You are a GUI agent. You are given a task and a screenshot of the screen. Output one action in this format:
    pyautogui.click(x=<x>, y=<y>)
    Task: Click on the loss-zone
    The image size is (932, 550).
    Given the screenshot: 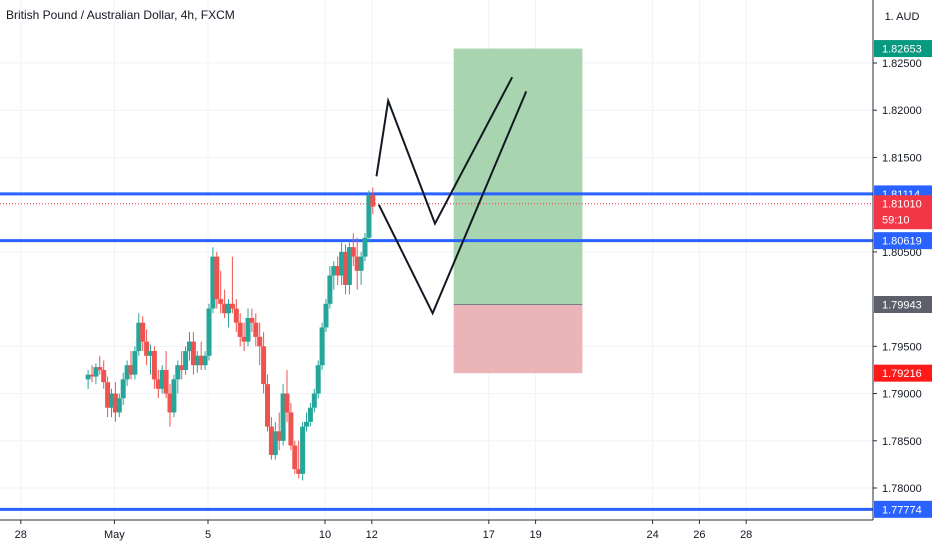 What is the action you would take?
    pyautogui.click(x=518, y=339)
    